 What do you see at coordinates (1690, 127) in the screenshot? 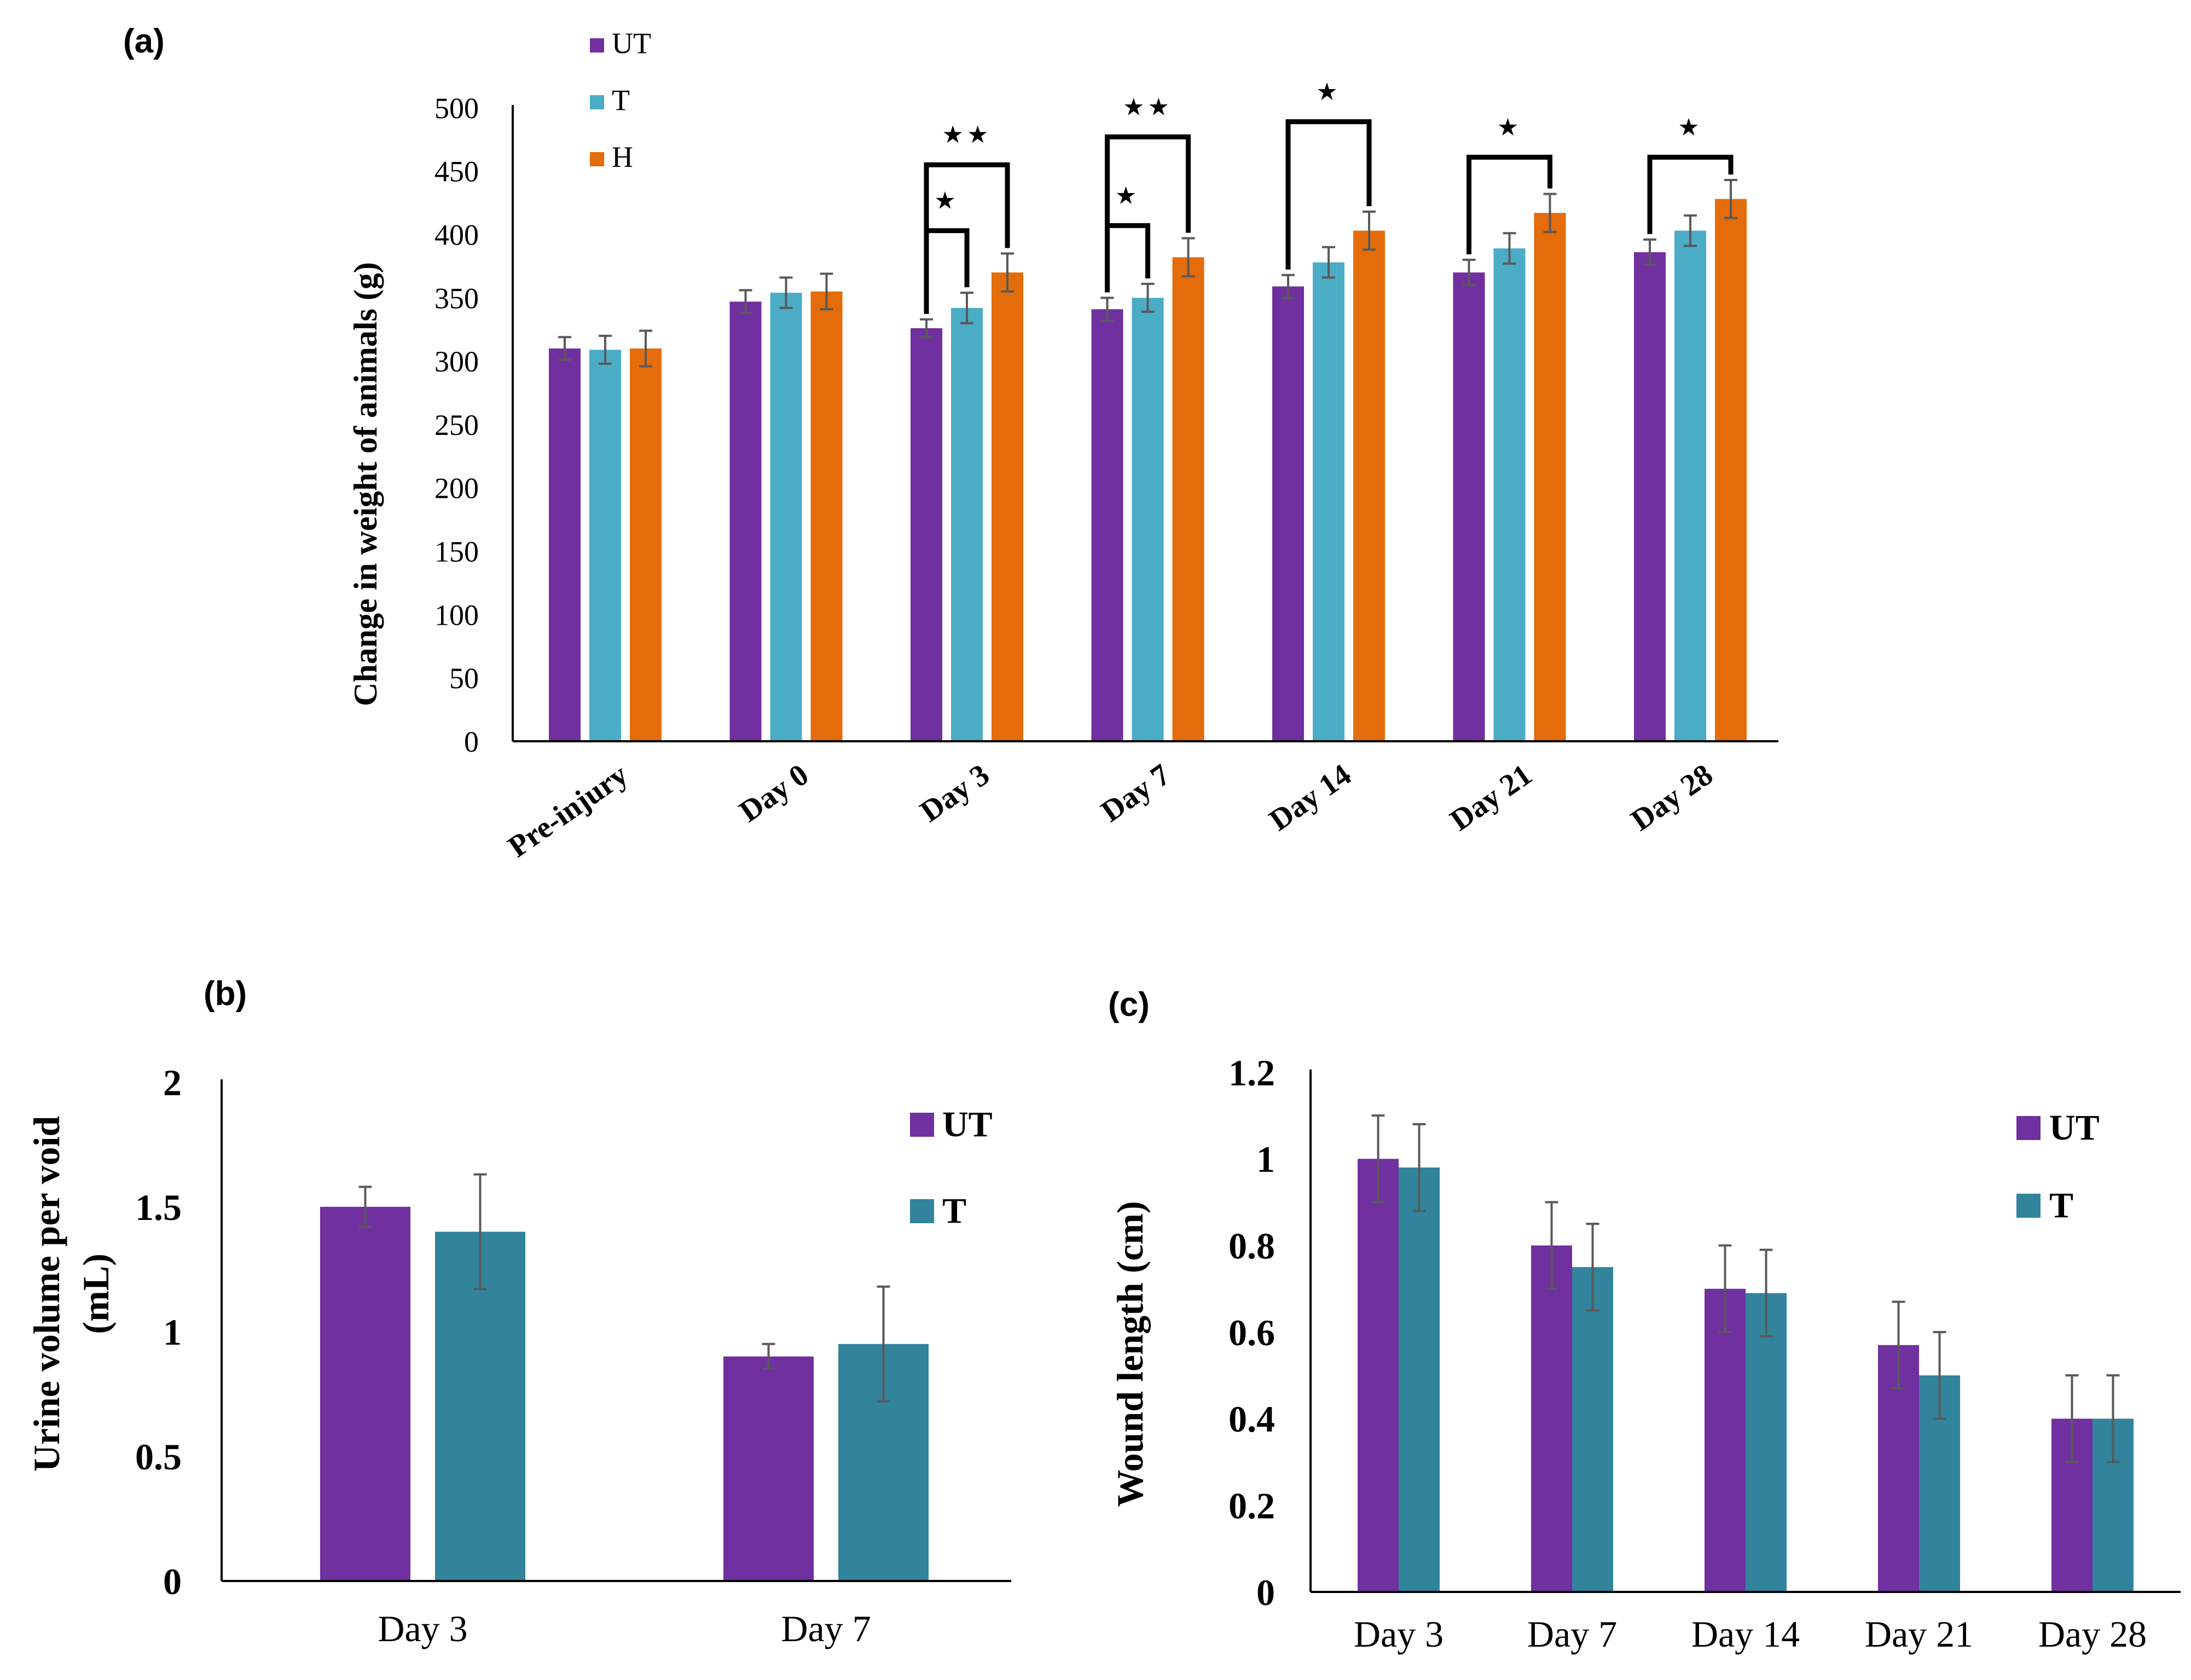
I see `significance-marker-day-28-6: ★` at bounding box center [1690, 127].